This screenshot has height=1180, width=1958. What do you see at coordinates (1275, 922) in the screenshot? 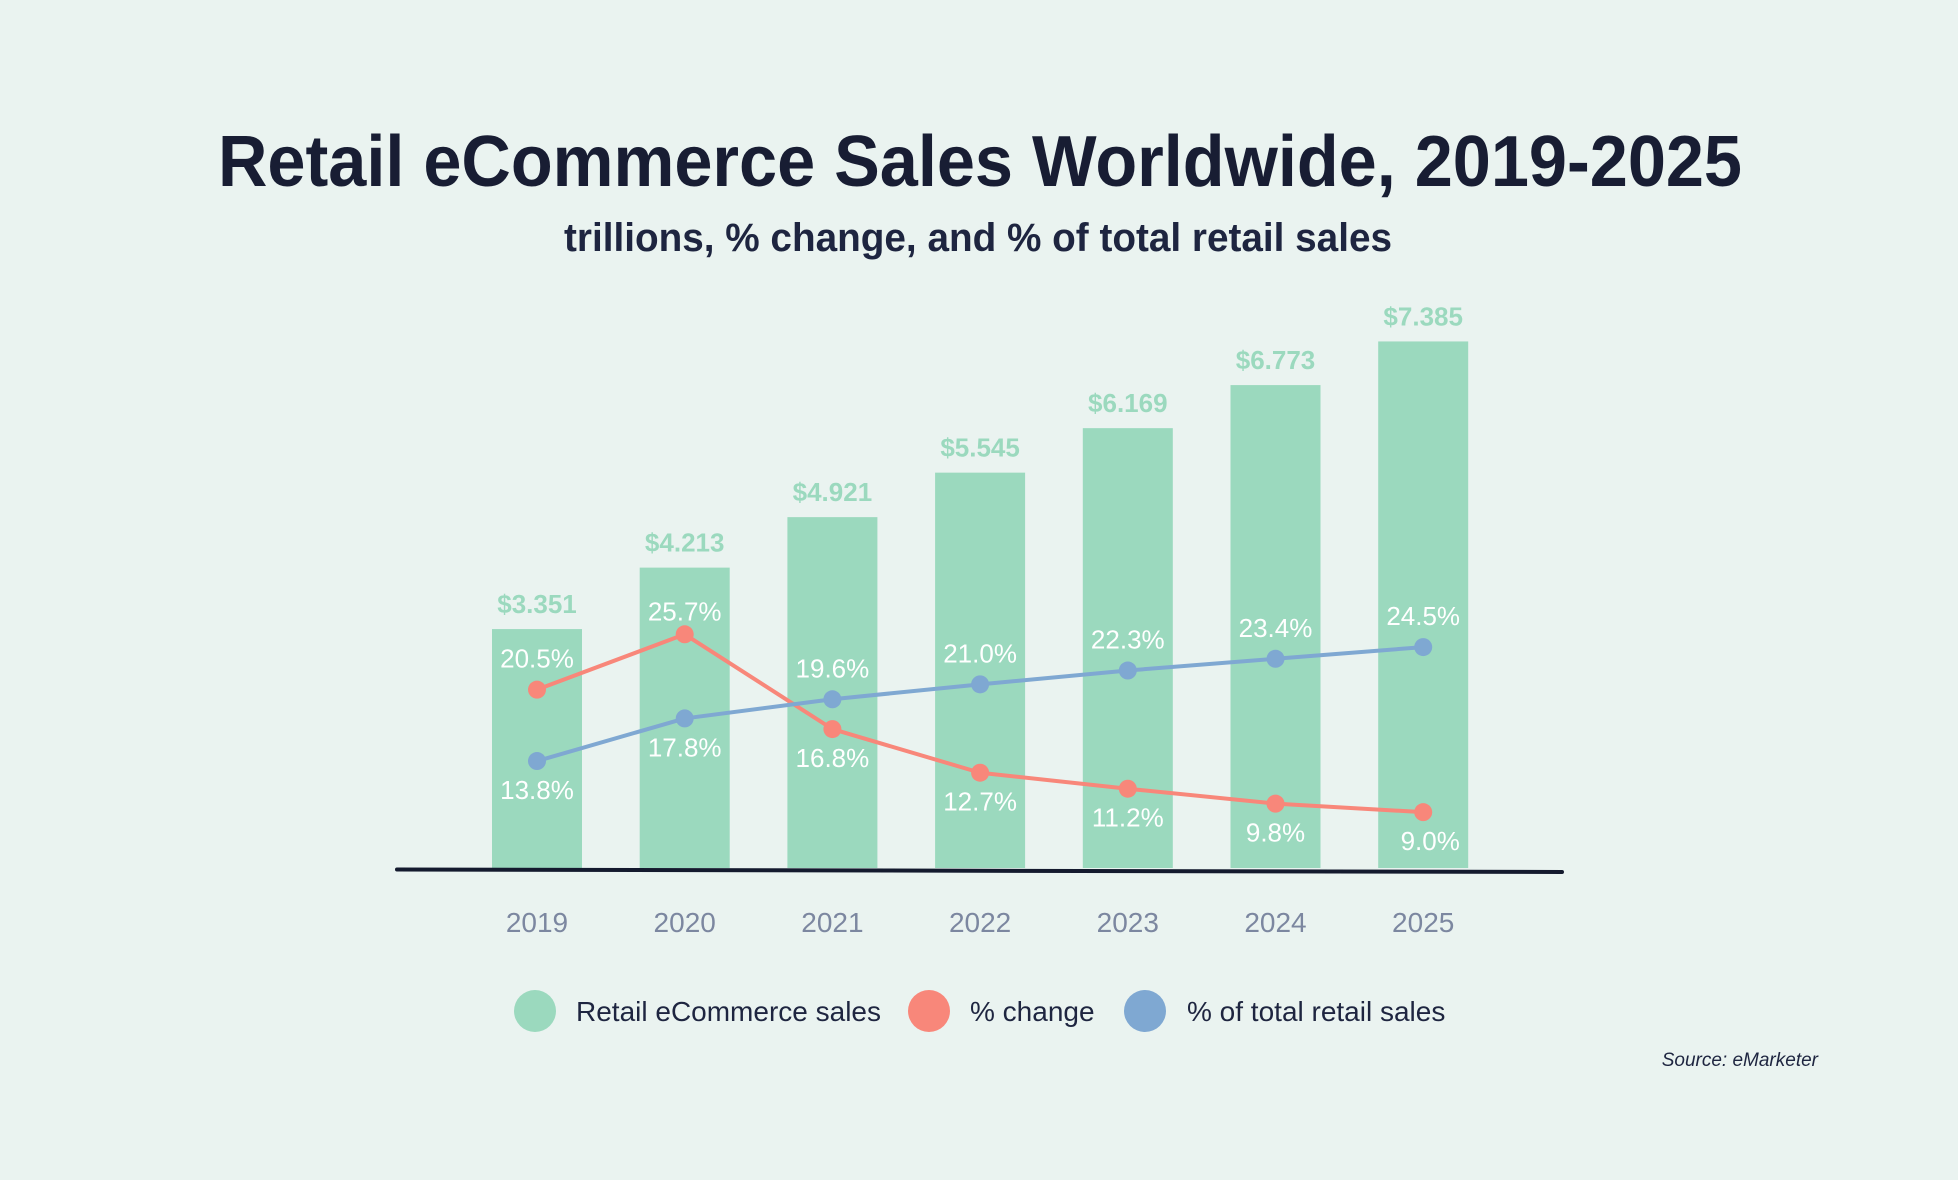
I see `x-tick-2024: 2024` at bounding box center [1275, 922].